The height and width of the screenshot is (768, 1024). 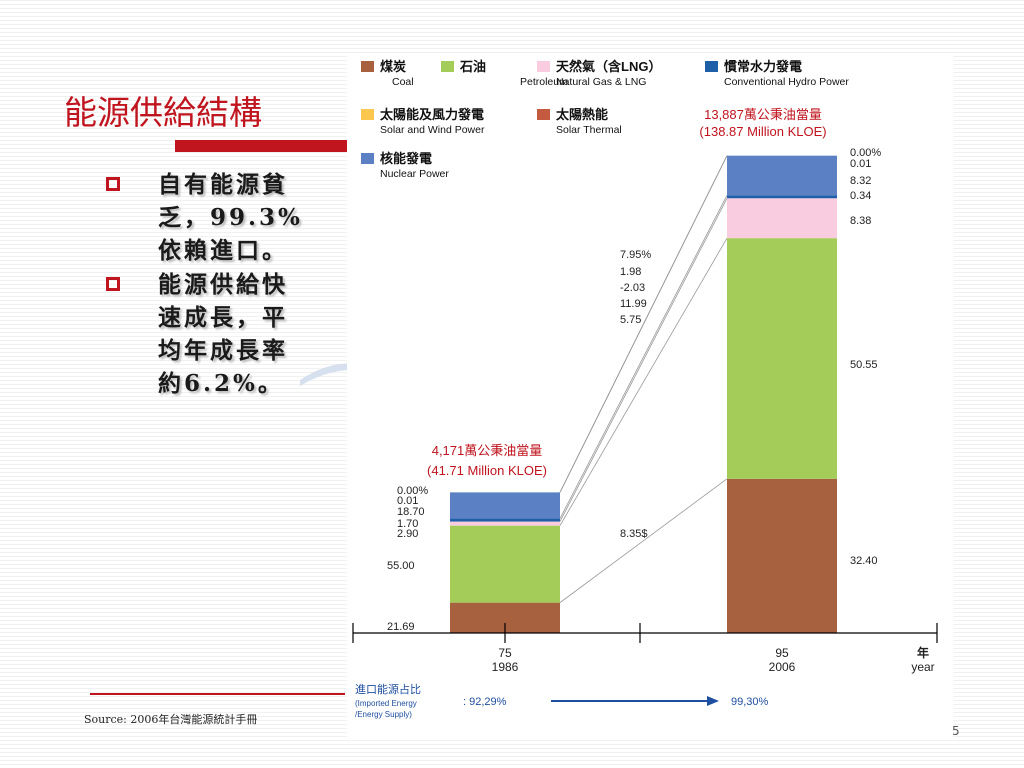 I want to click on legend-label-zh: 太陽能及風力發電, so click(x=431, y=114).